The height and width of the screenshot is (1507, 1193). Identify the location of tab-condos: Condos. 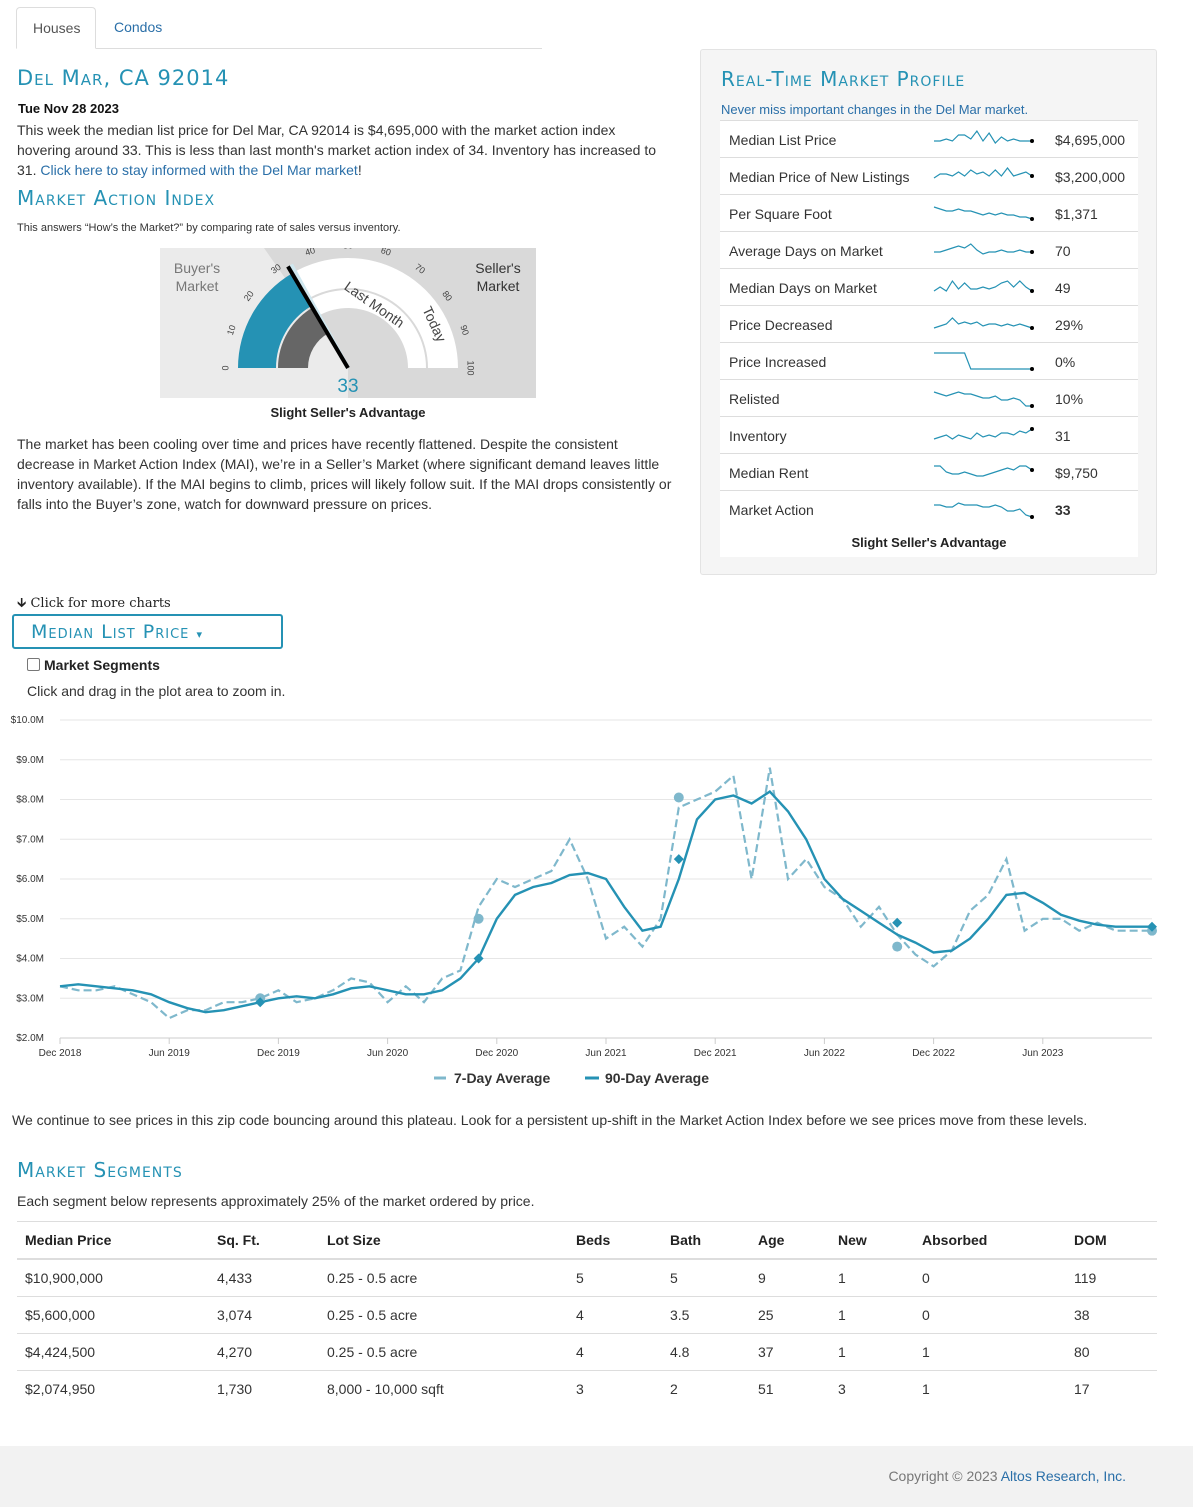
(138, 27).